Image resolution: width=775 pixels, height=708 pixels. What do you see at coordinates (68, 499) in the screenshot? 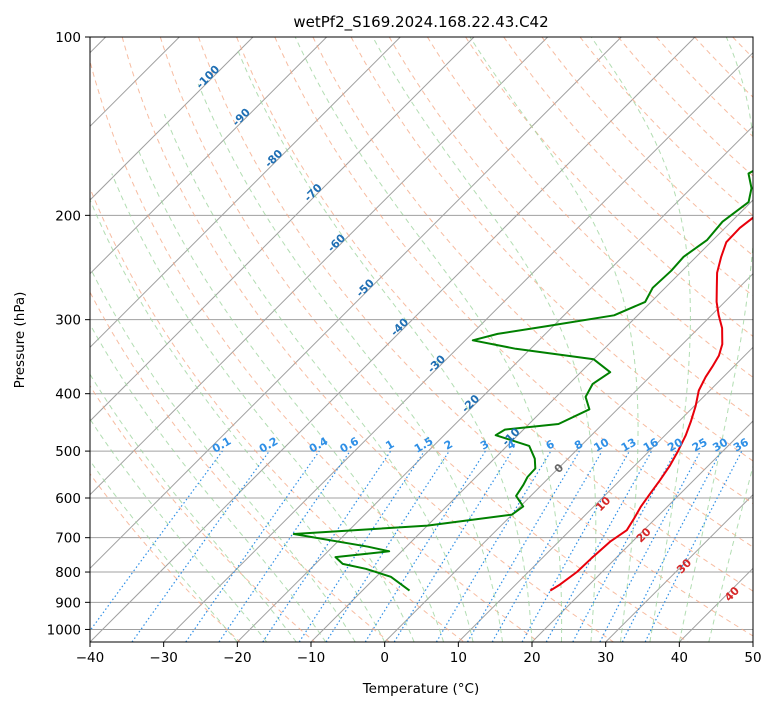
I see `y-tick-label: 600` at bounding box center [68, 499].